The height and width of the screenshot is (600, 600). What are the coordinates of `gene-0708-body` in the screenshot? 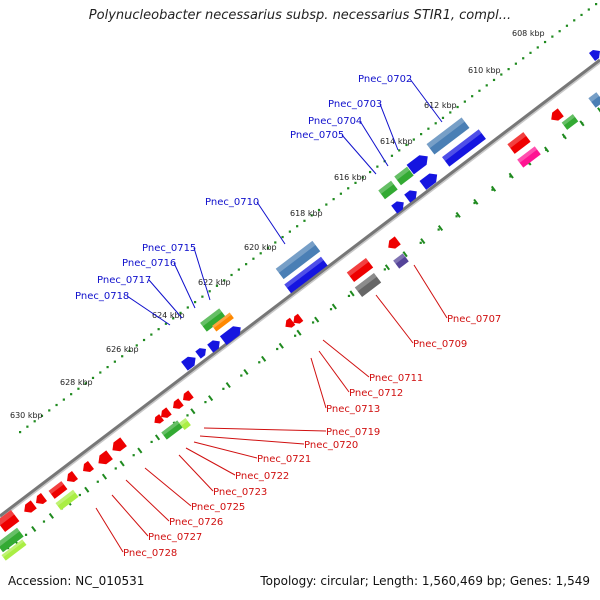 It's located at (401, 261).